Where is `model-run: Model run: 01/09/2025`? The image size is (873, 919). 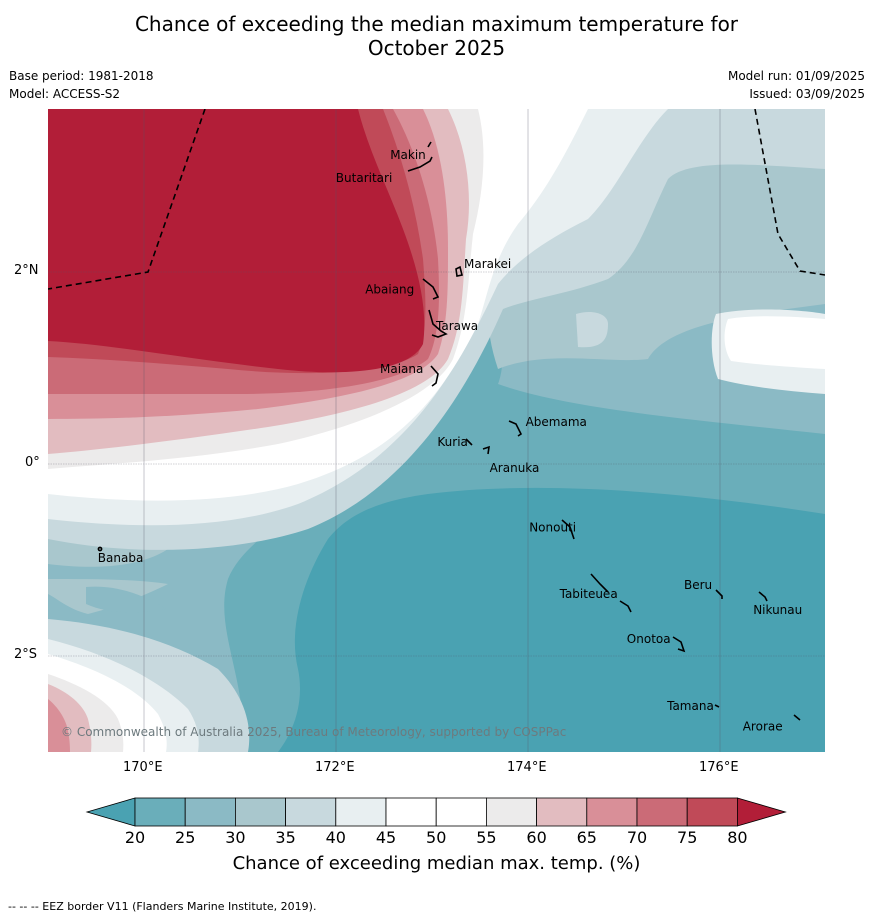 model-run: Model run: 01/09/2025 is located at coordinates (796, 76).